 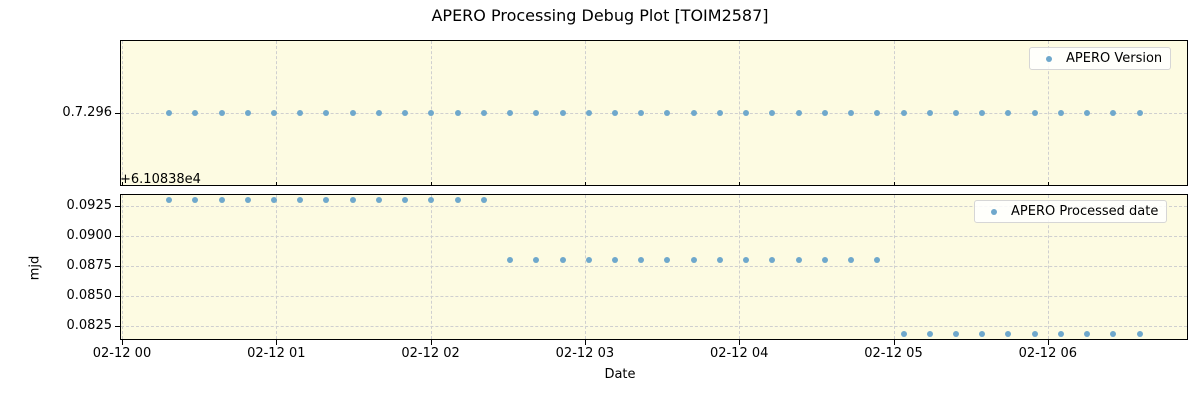 What do you see at coordinates (585, 353) in the screenshot?
I see `x-tick-label: 02-12 03` at bounding box center [585, 353].